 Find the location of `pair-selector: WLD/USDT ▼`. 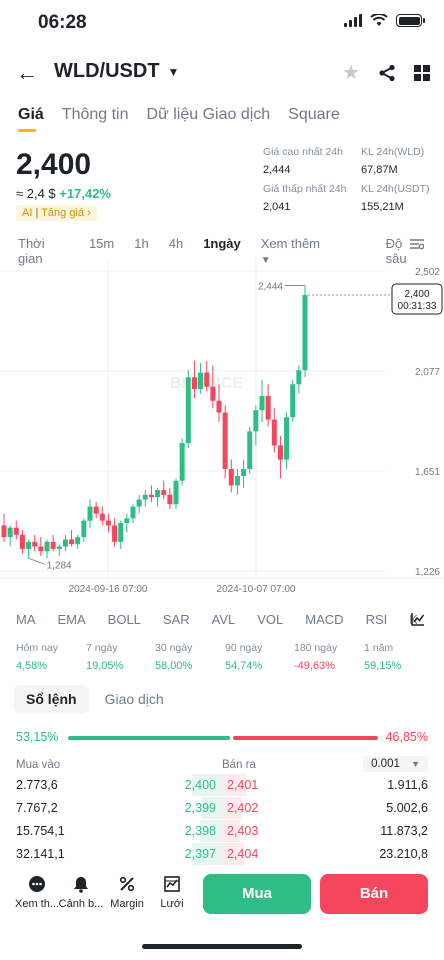

pair-selector: WLD/USDT ▼ is located at coordinates (116, 71).